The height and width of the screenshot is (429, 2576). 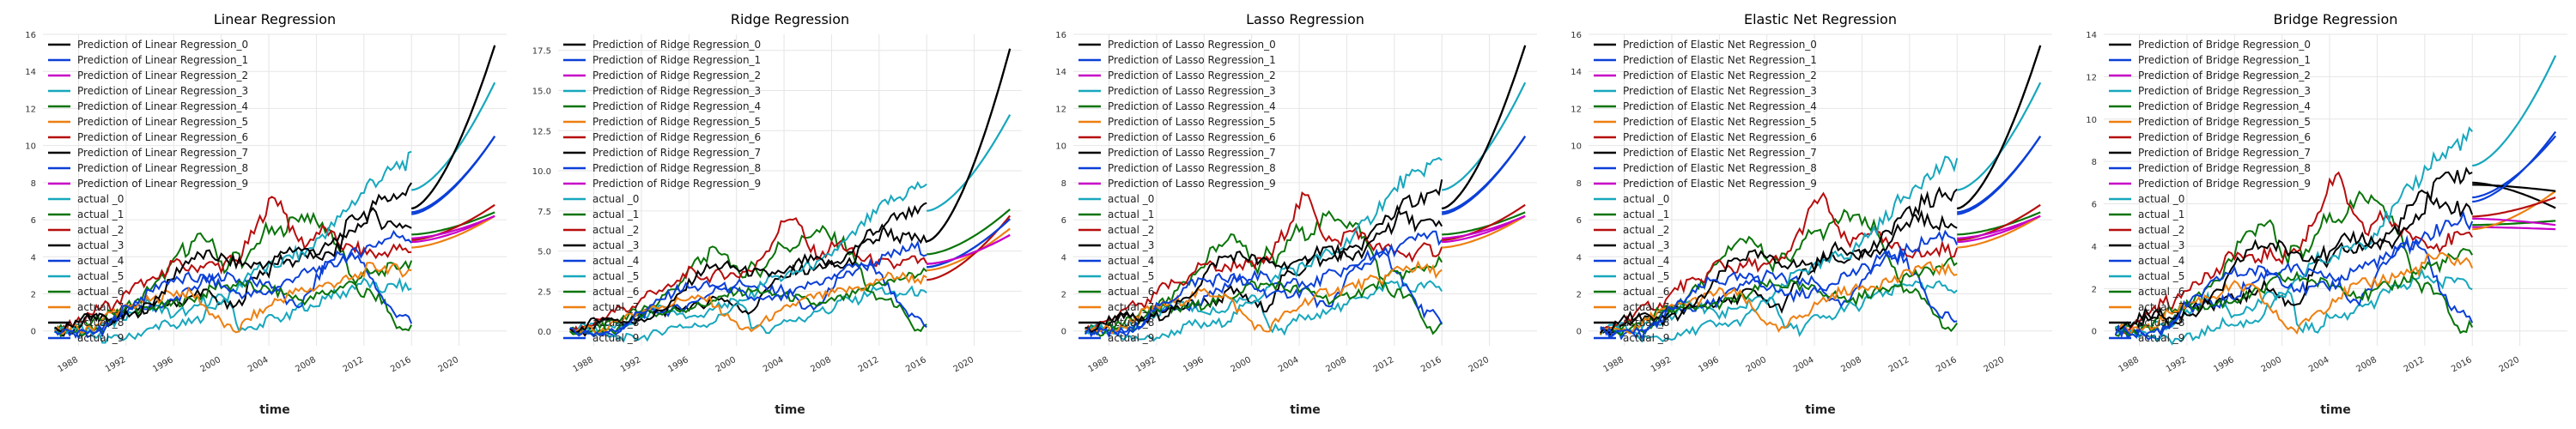 What do you see at coordinates (2224, 122) in the screenshot?
I see `legend-label: Prediction of Bridge Regression_5` at bounding box center [2224, 122].